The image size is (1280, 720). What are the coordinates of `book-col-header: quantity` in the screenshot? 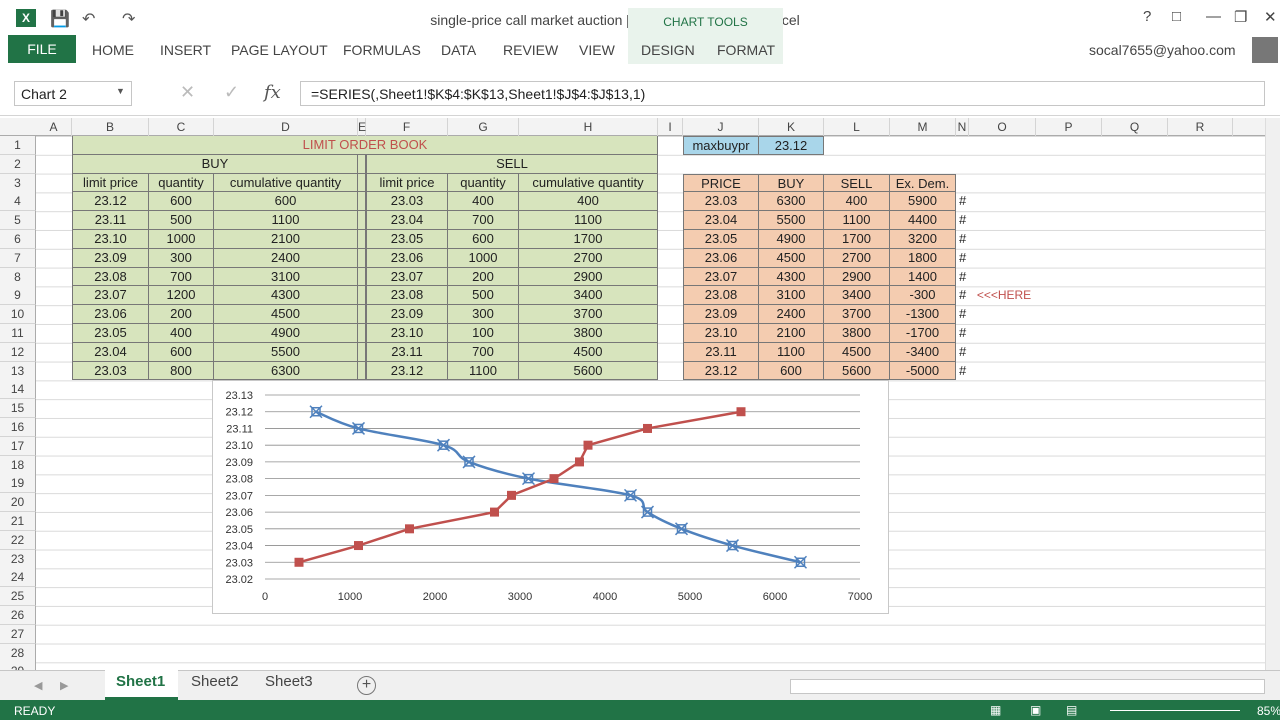 It's located at (483, 183).